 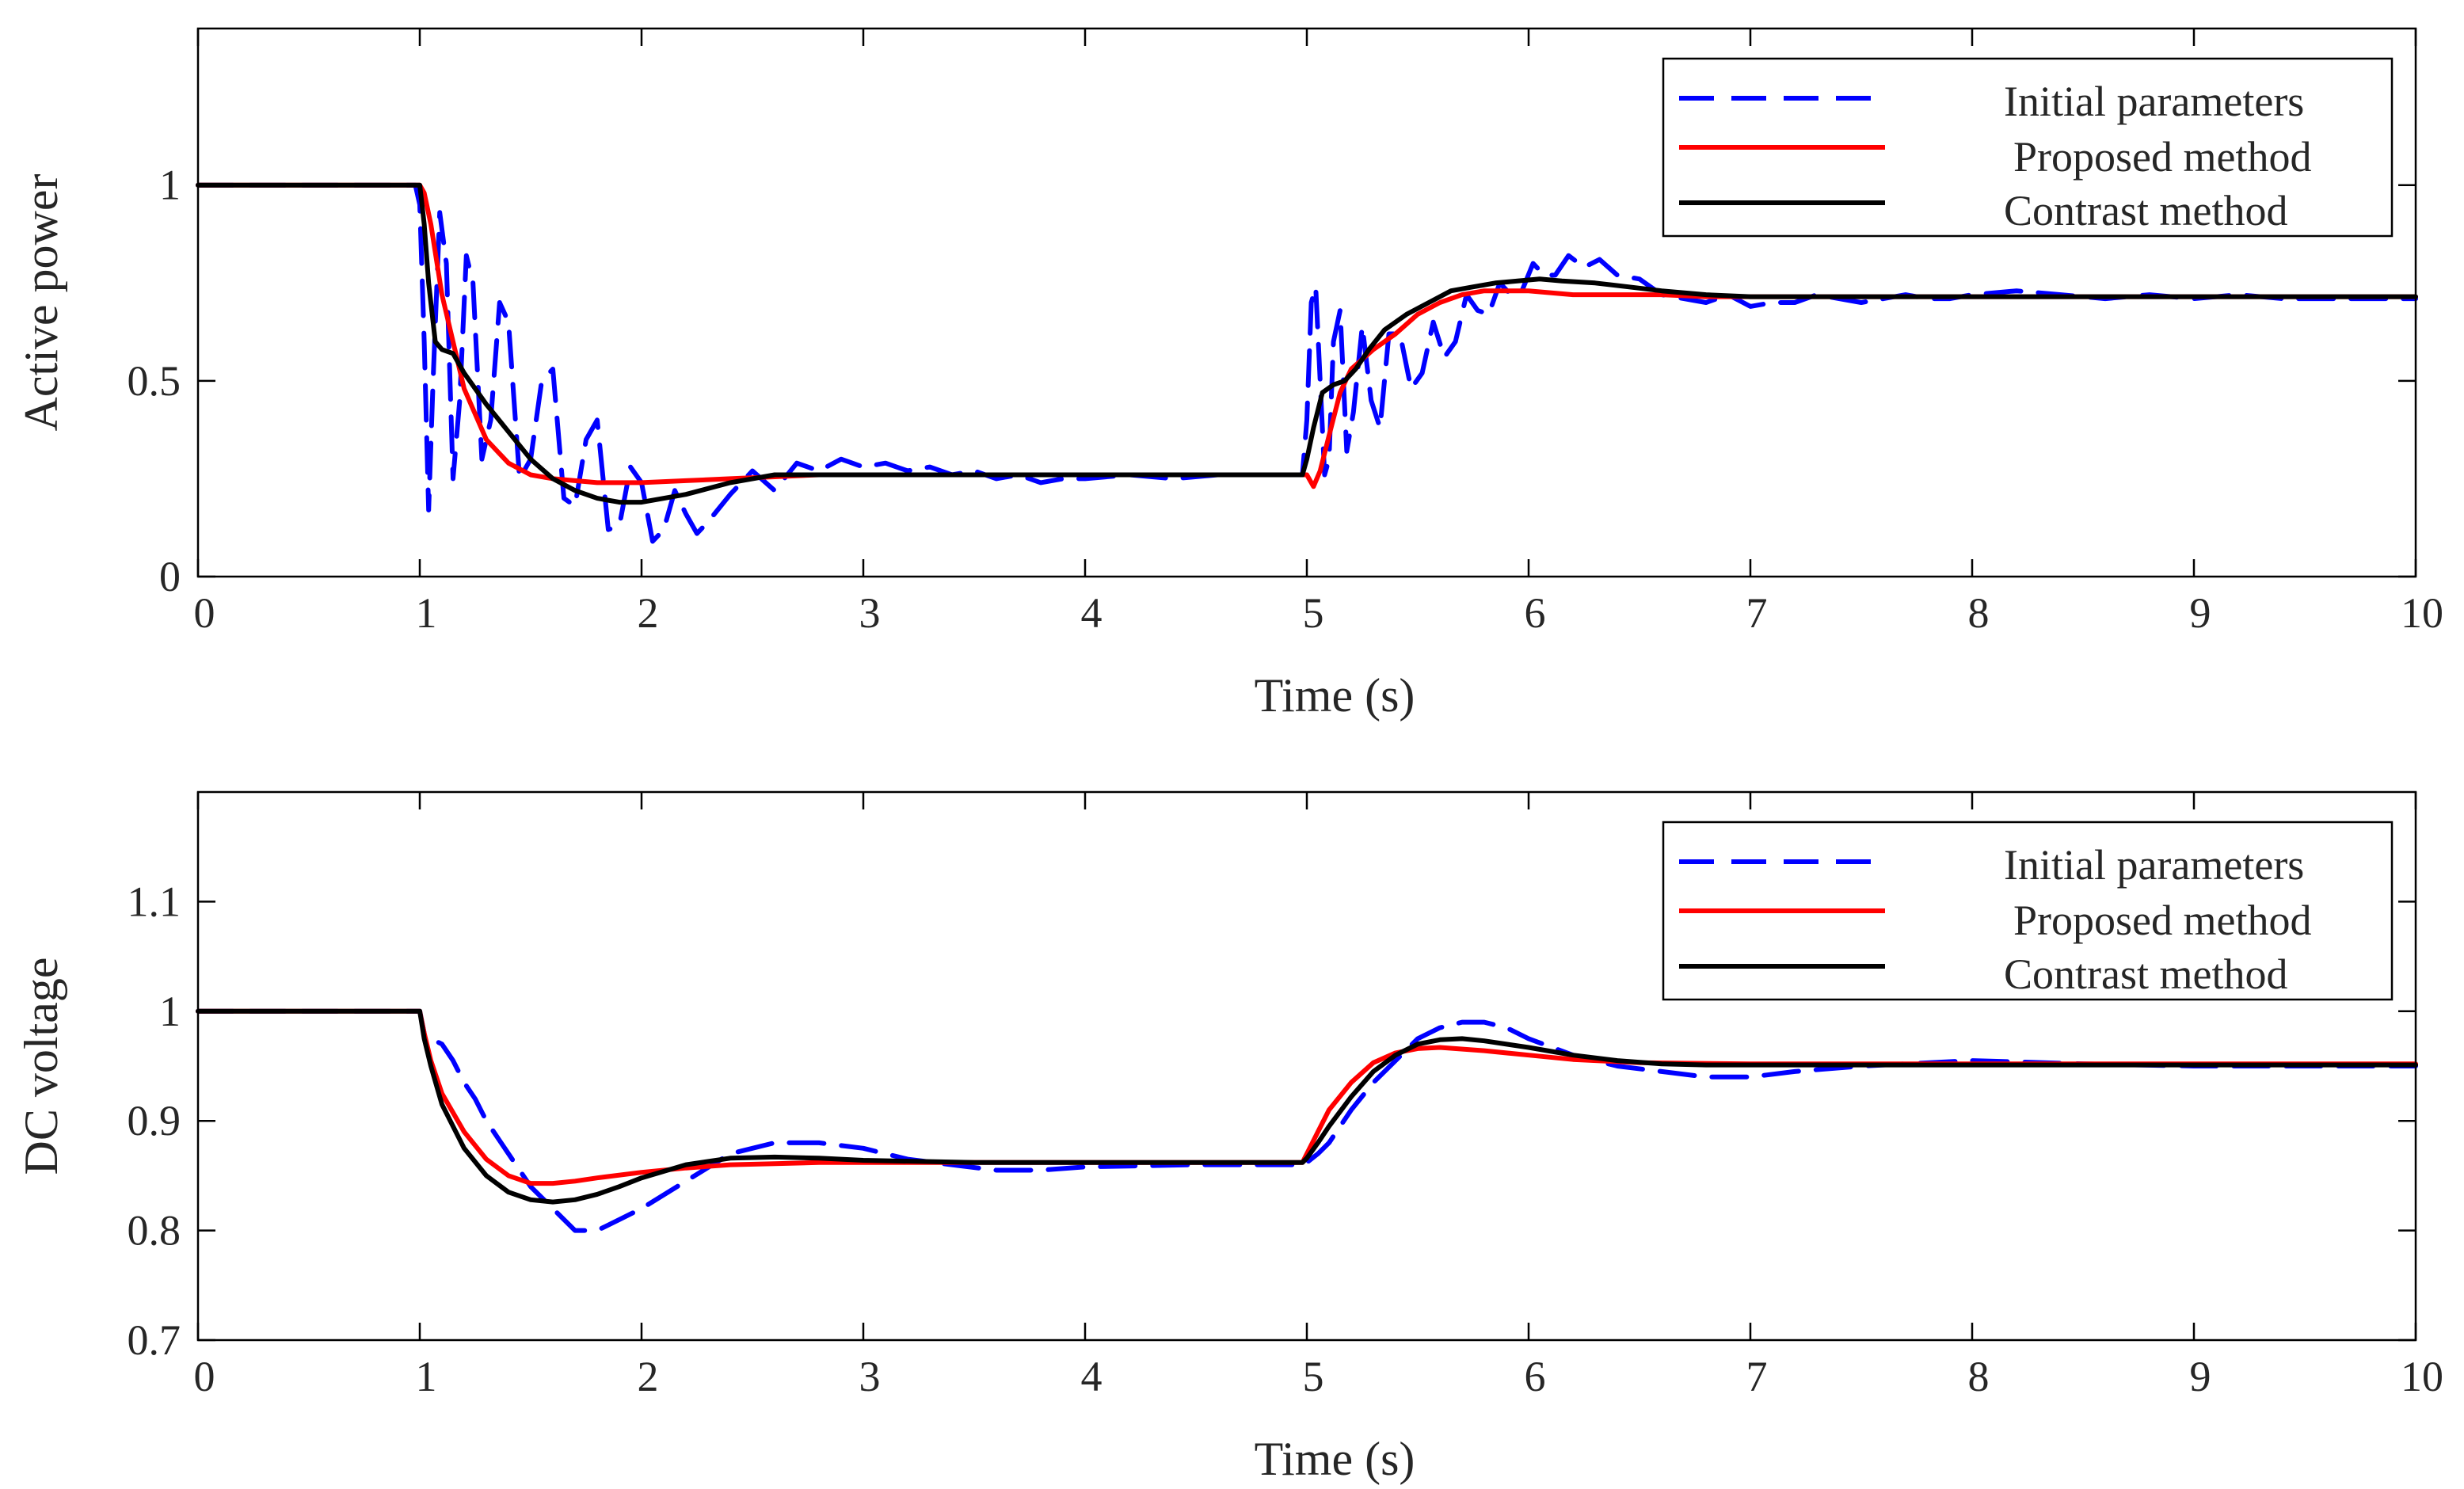 I want to click on series-line-contrast-method, so click(x=1307, y=1106).